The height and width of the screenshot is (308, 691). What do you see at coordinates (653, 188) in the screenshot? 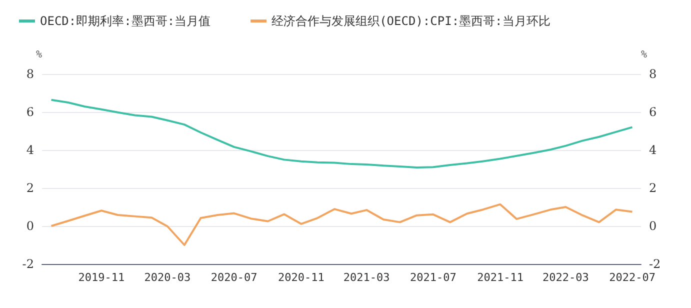
I see `y2-tick-label: 2` at bounding box center [653, 188].